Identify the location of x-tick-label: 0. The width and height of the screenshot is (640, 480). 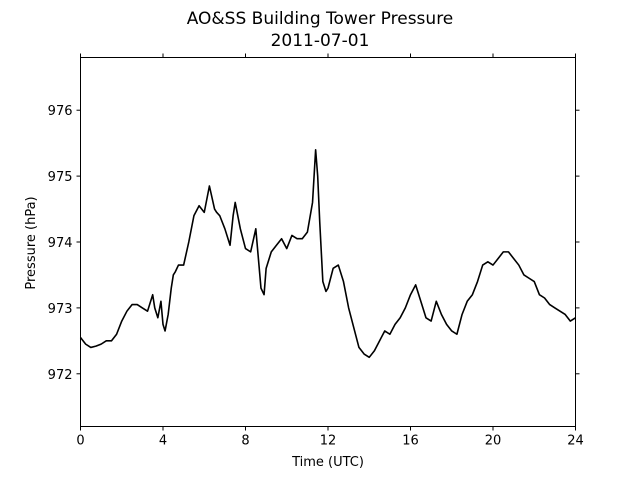
(80, 441).